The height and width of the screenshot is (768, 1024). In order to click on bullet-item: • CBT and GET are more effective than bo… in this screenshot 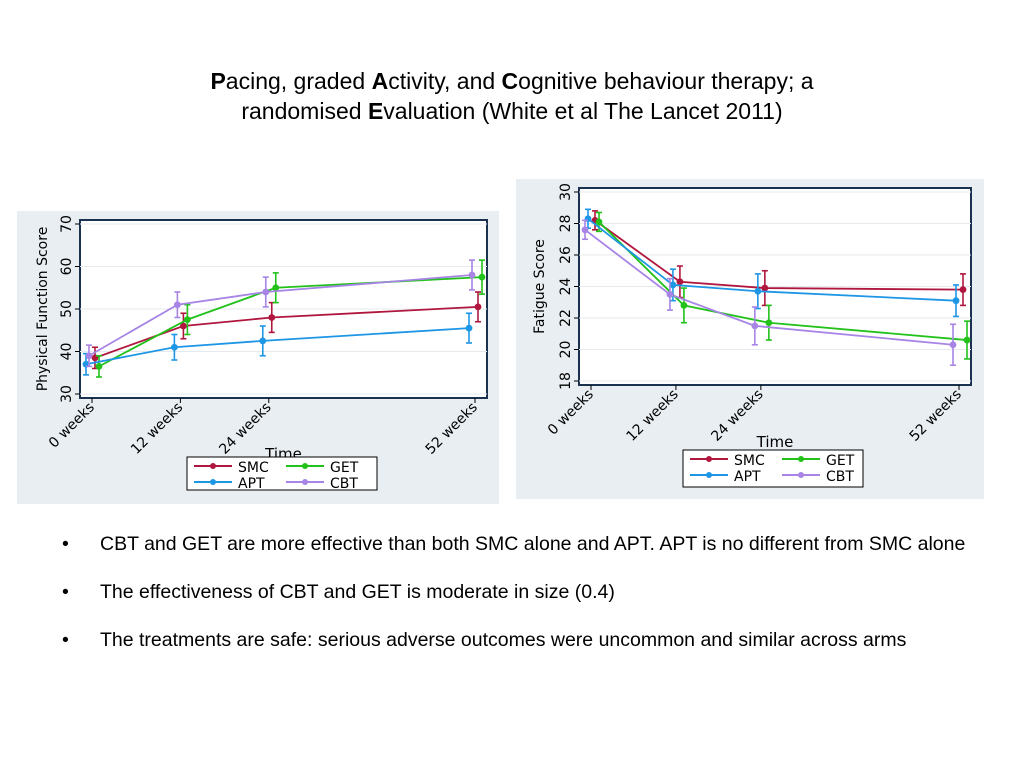, I will do `click(522, 544)`.